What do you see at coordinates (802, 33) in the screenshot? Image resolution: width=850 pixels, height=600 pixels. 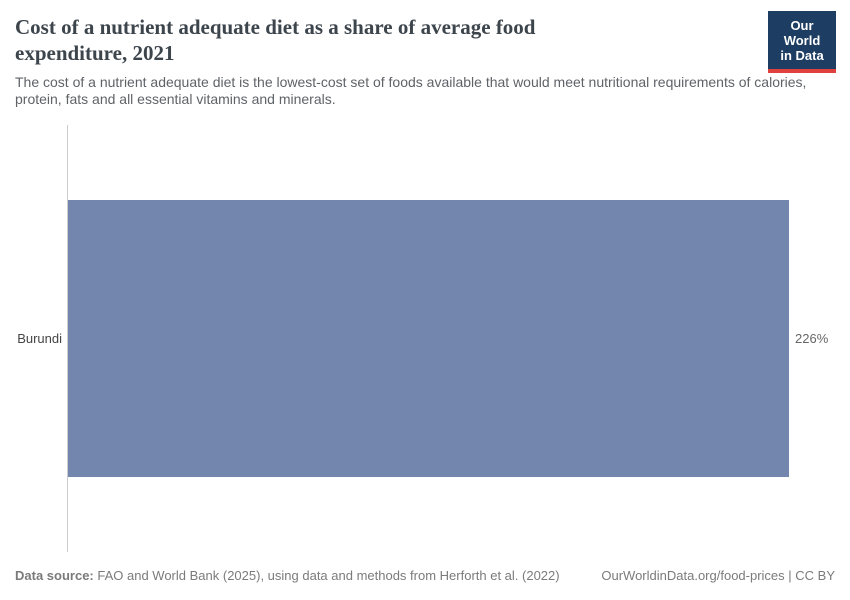 I see `owid-logo-line1: Our World` at bounding box center [802, 33].